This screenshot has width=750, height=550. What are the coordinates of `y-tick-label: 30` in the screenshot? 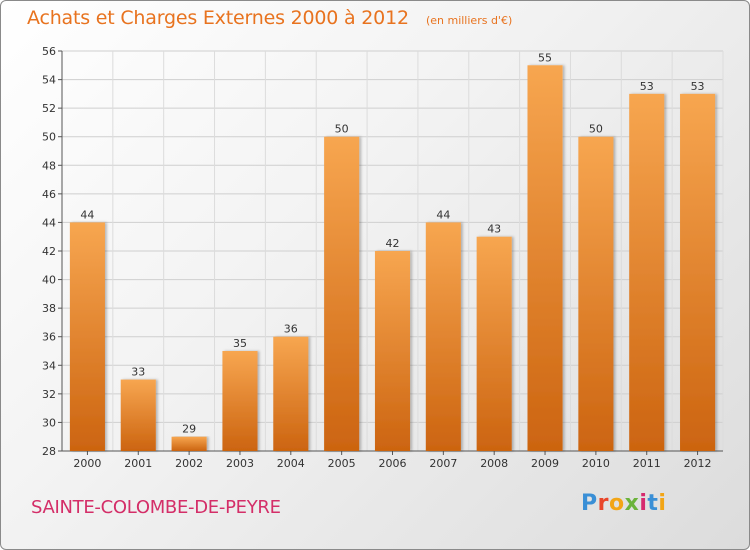 It's located at (49, 422).